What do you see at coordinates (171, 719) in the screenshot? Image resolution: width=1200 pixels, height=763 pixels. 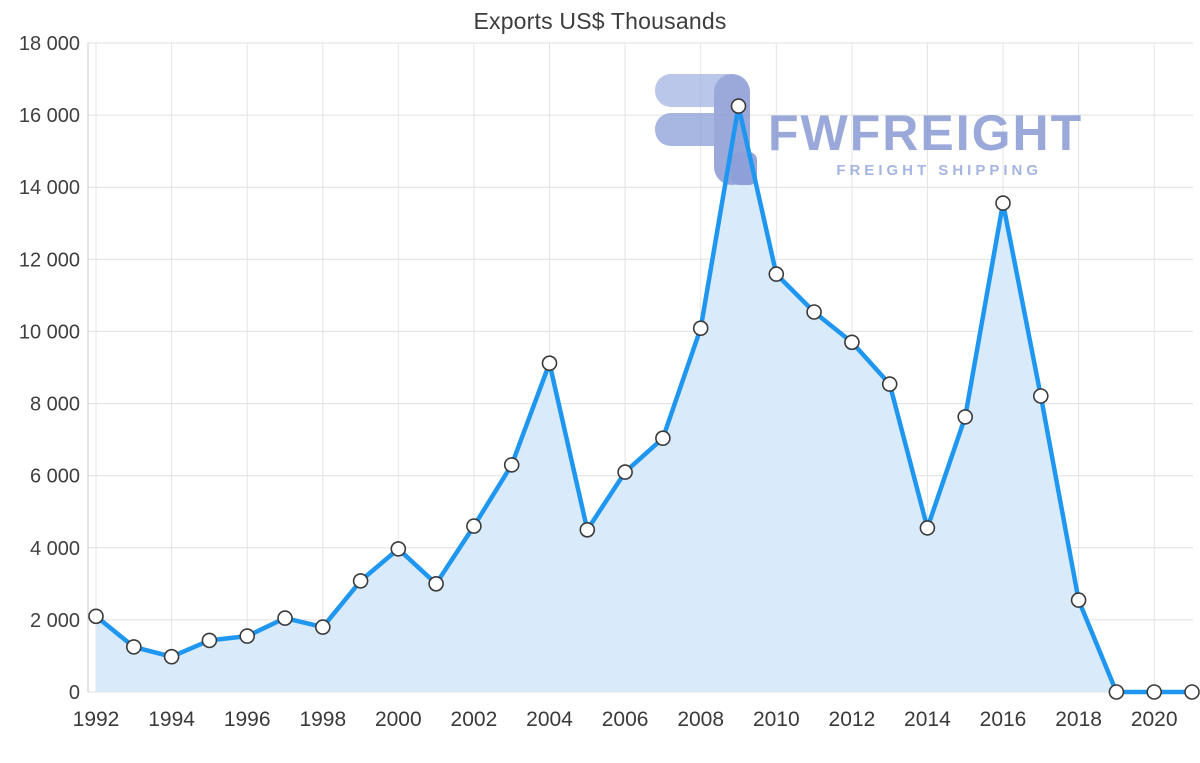 I see `x-tick-label: 1994` at bounding box center [171, 719].